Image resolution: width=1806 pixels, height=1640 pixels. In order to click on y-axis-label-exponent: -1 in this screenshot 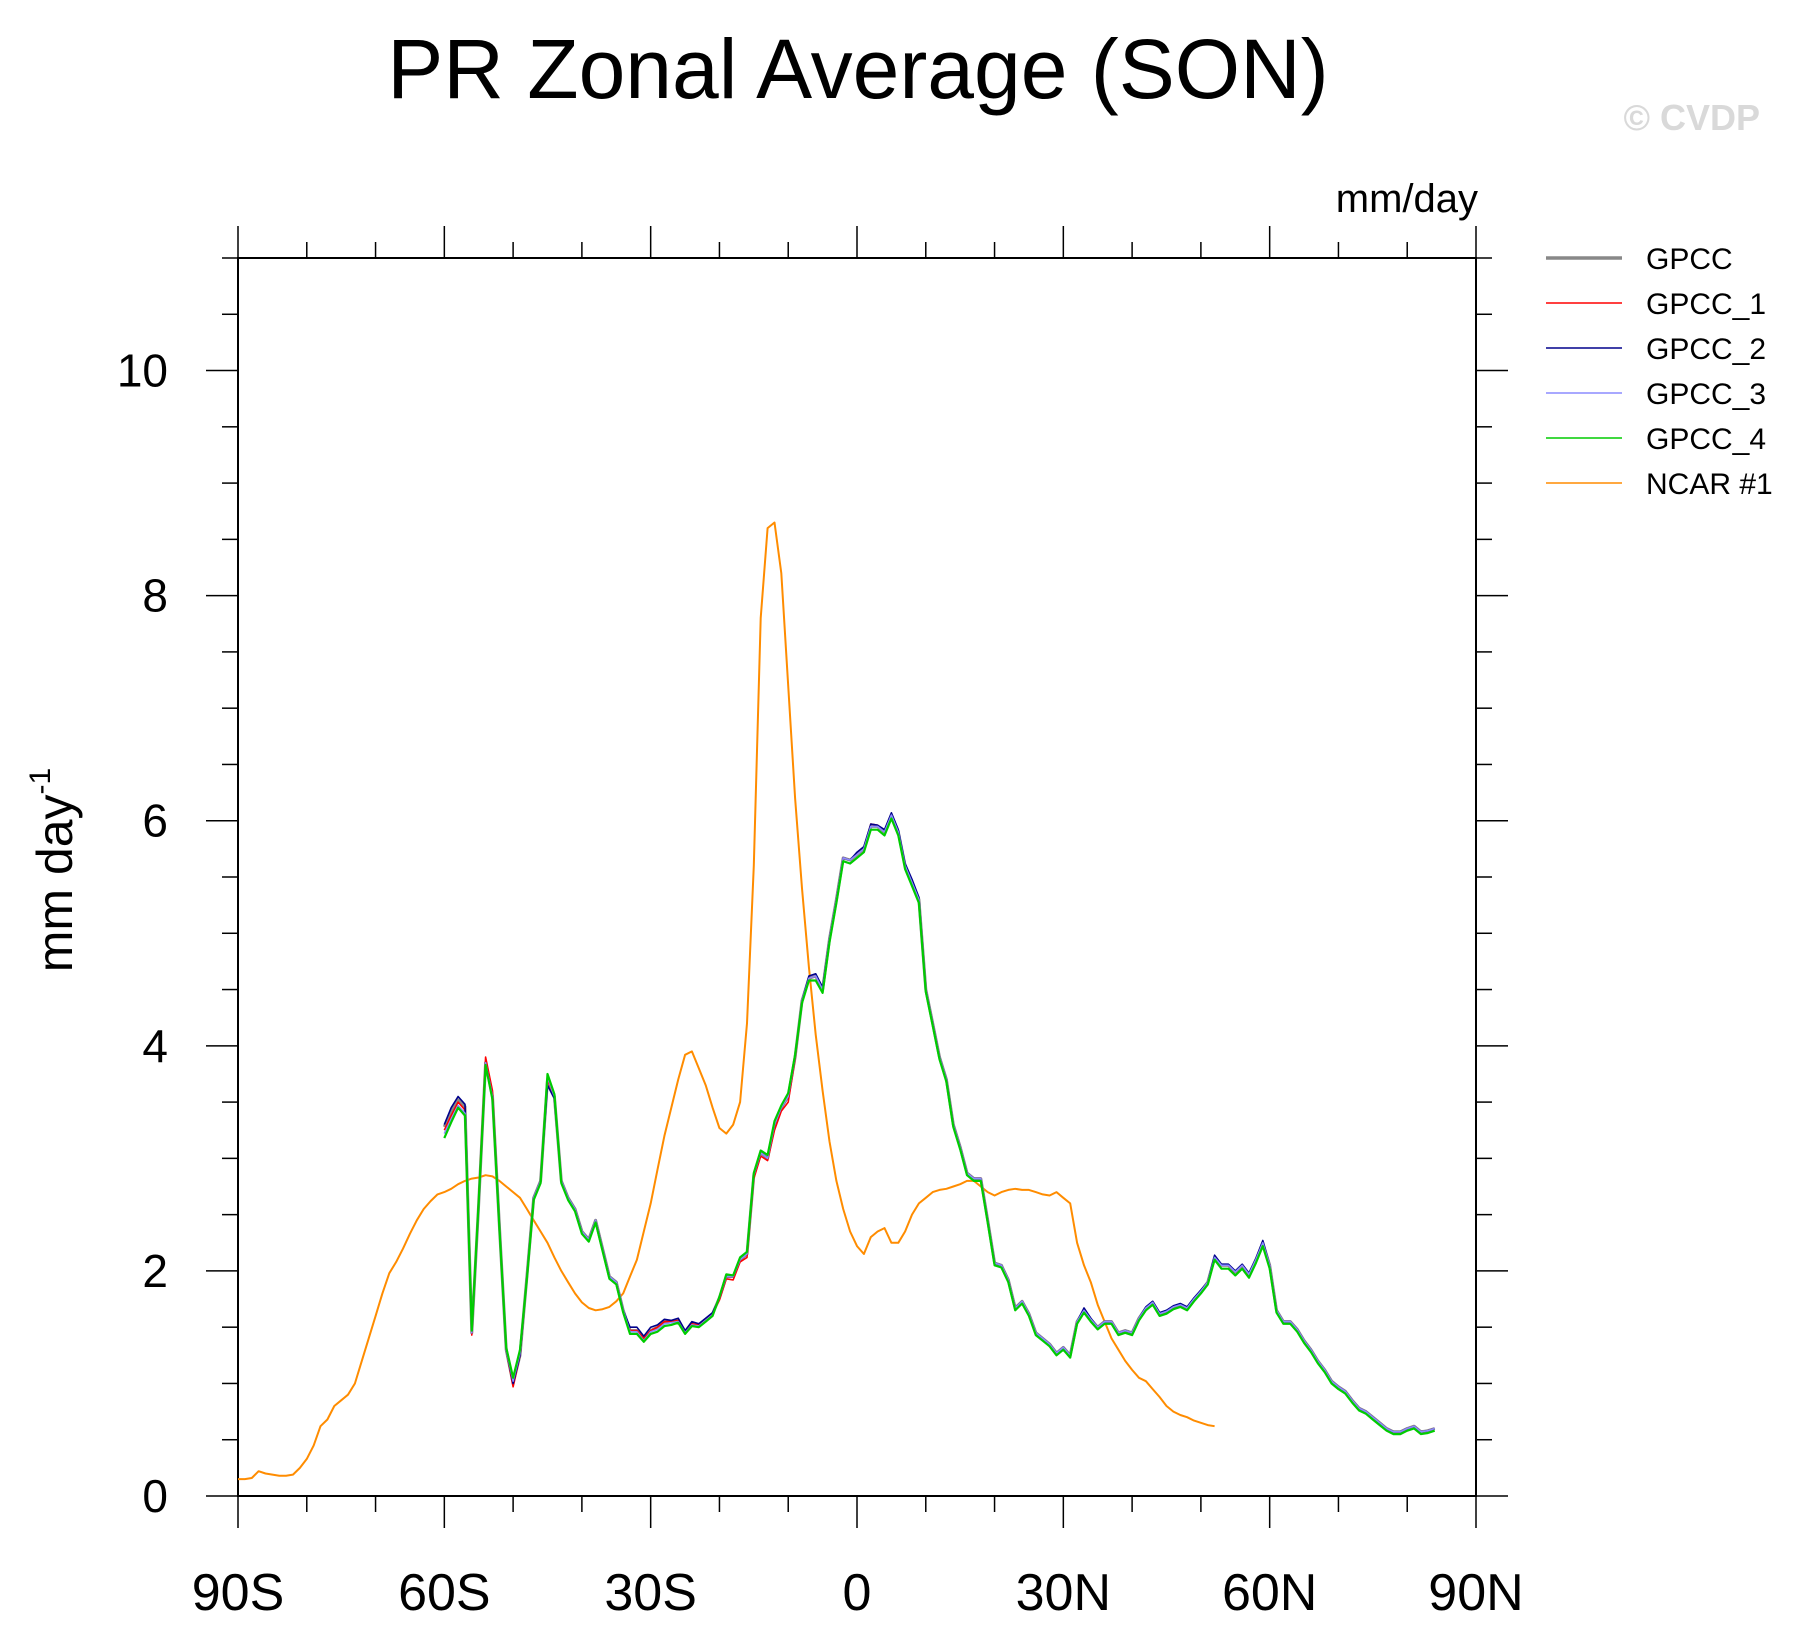, I will do `click(40, 781)`.